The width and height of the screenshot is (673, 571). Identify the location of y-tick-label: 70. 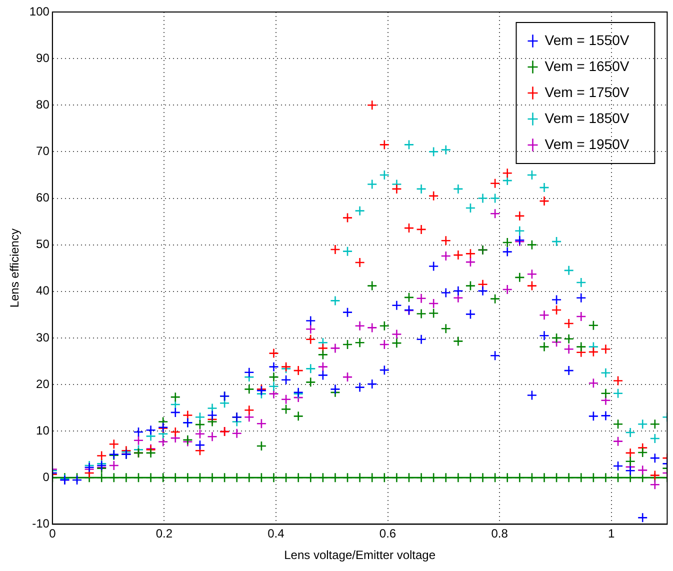
(43, 151).